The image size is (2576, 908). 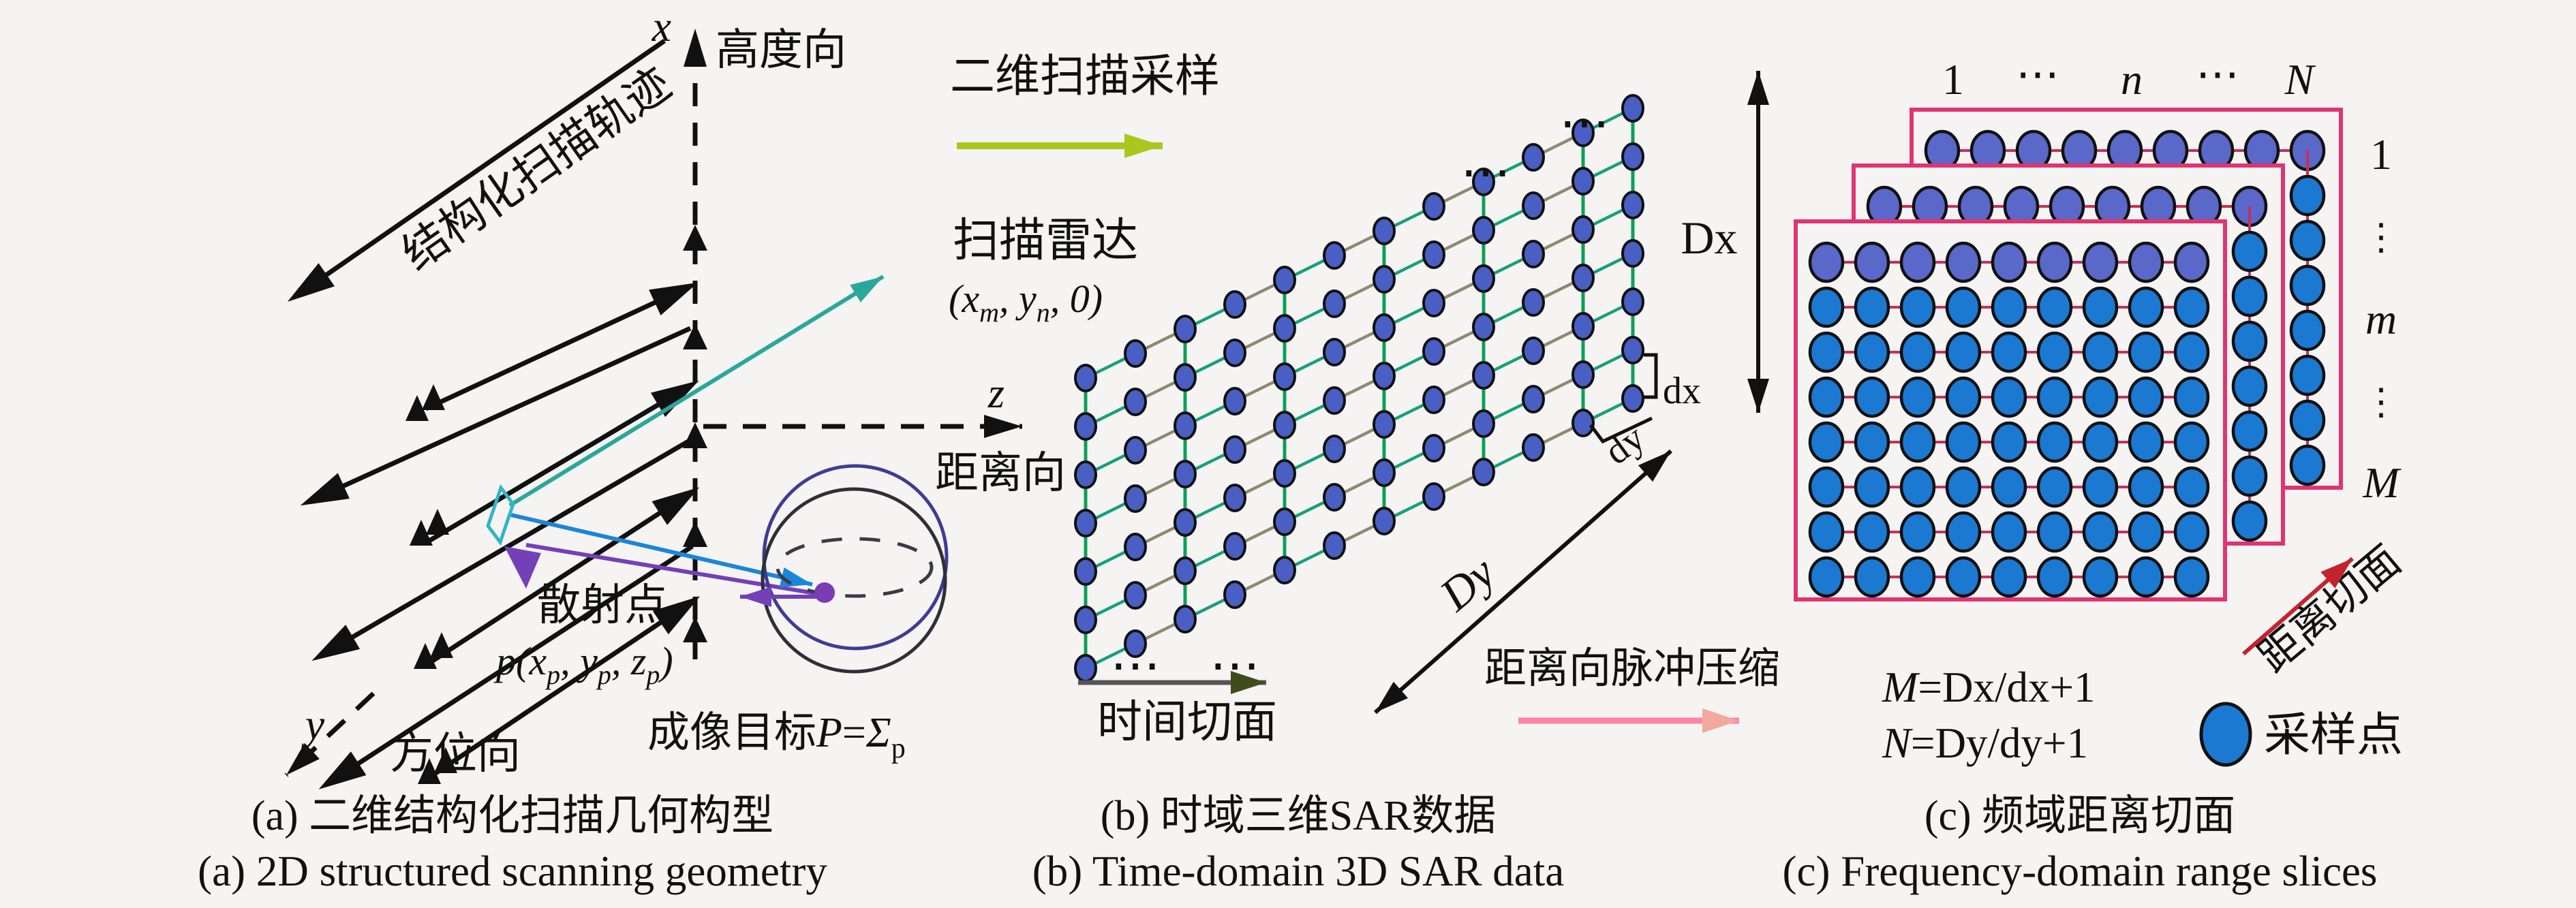 I want to click on y-axis-letter: y, so click(x=313, y=725).